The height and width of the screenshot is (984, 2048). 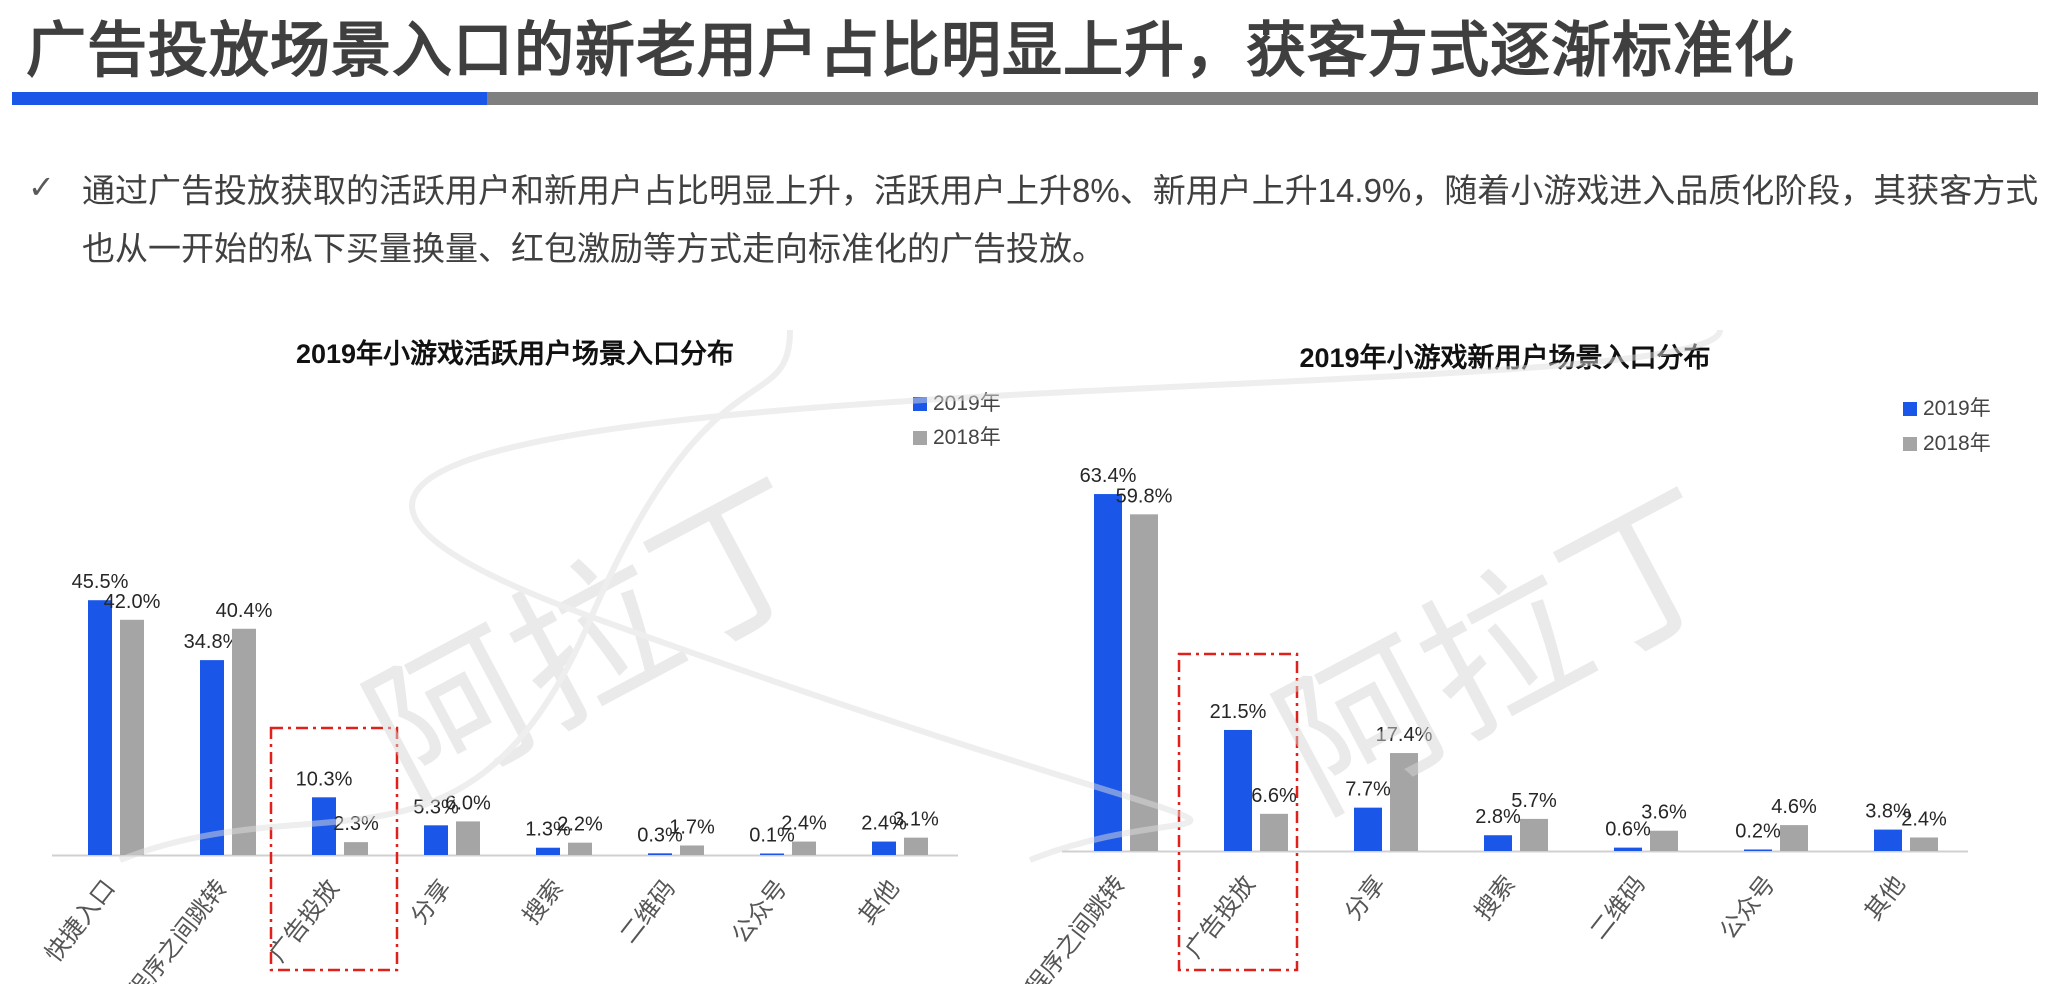 What do you see at coordinates (692, 827) in the screenshot?
I see `data-label: 1.7%` at bounding box center [692, 827].